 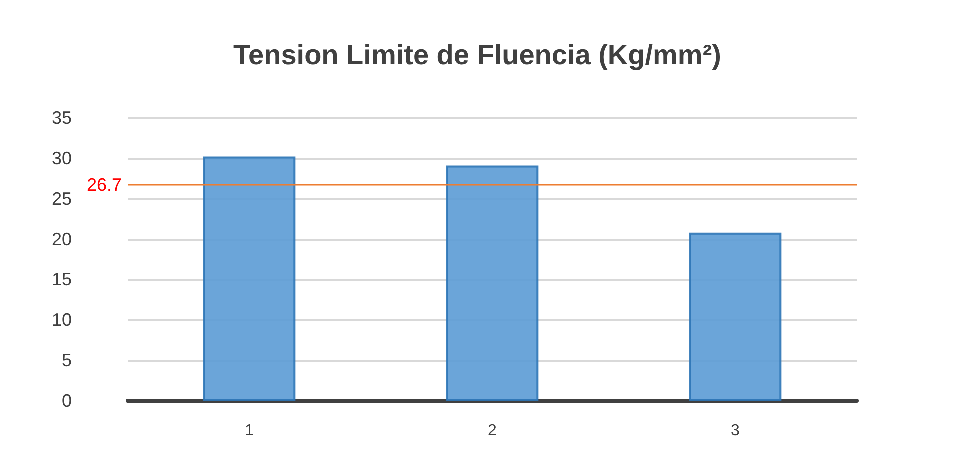 What do you see at coordinates (67, 360) in the screenshot?
I see `y-tick-label: 5` at bounding box center [67, 360].